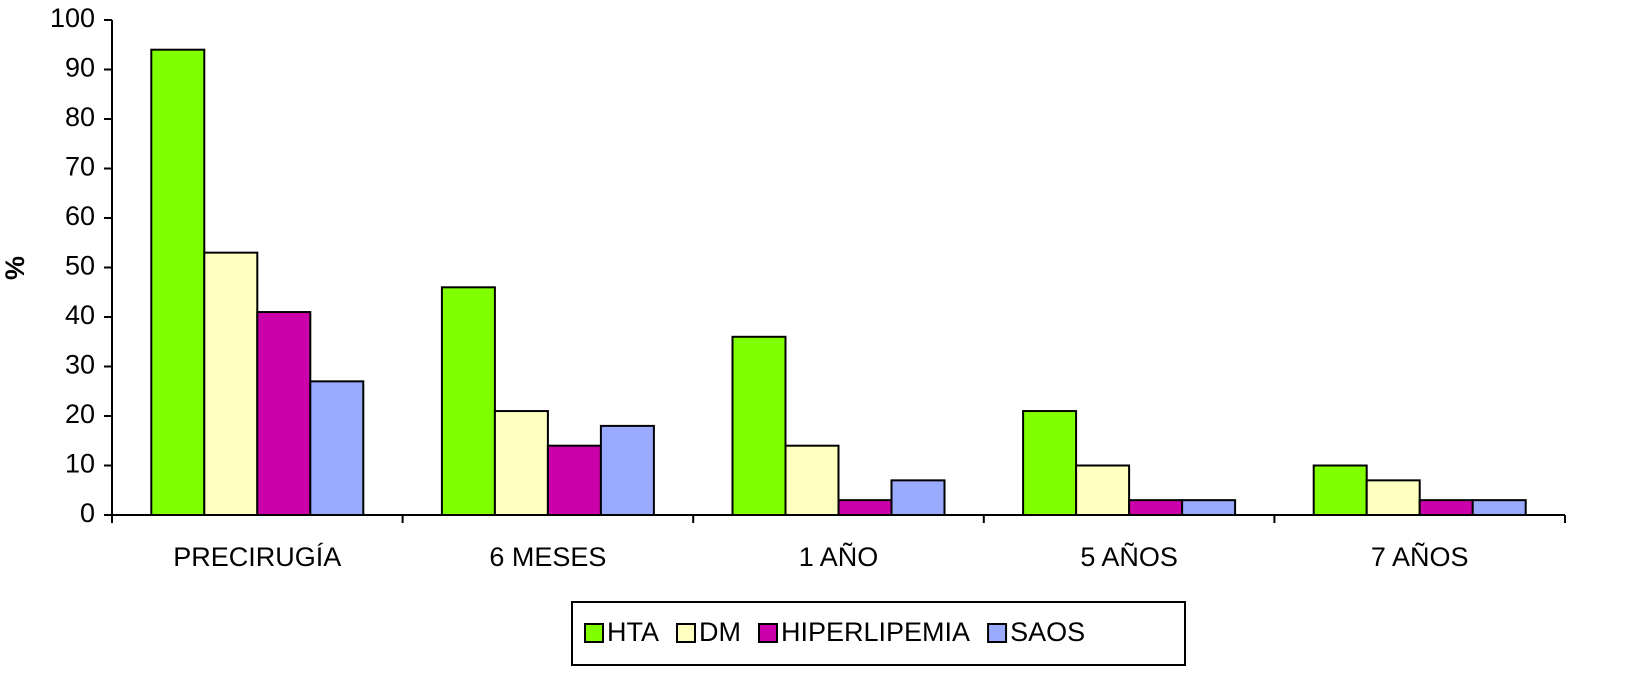 Image resolution: width=1627 pixels, height=692 pixels. I want to click on y-tick-label: 60, so click(80, 216).